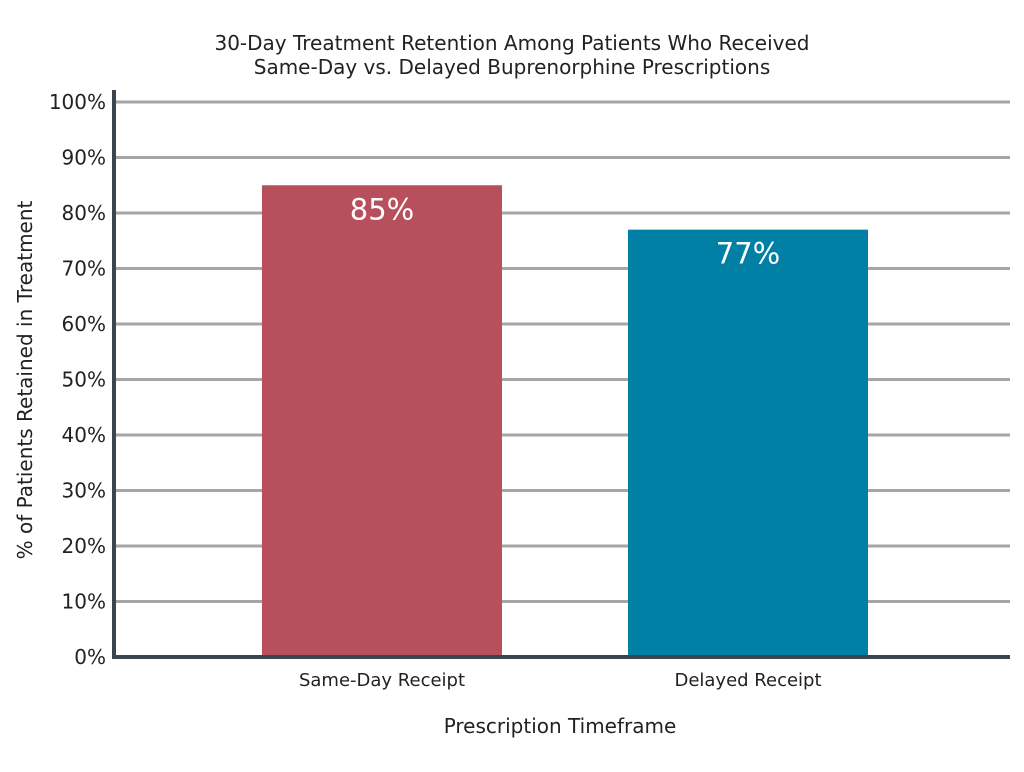 Image resolution: width=1024 pixels, height=772 pixels. Describe the element at coordinates (90, 657) in the screenshot. I see `y-tick-label: 0%` at that location.